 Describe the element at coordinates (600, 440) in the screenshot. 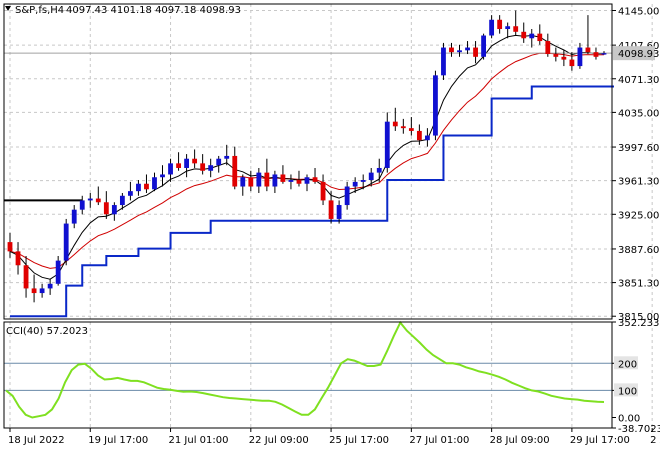

I see `x-tick-label: 29 Jul 17:00` at that location.